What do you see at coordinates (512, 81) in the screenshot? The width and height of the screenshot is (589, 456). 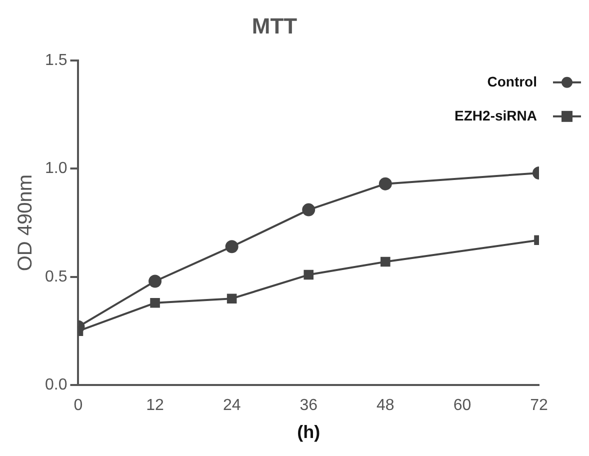 I see `legend-label: Control` at bounding box center [512, 81].